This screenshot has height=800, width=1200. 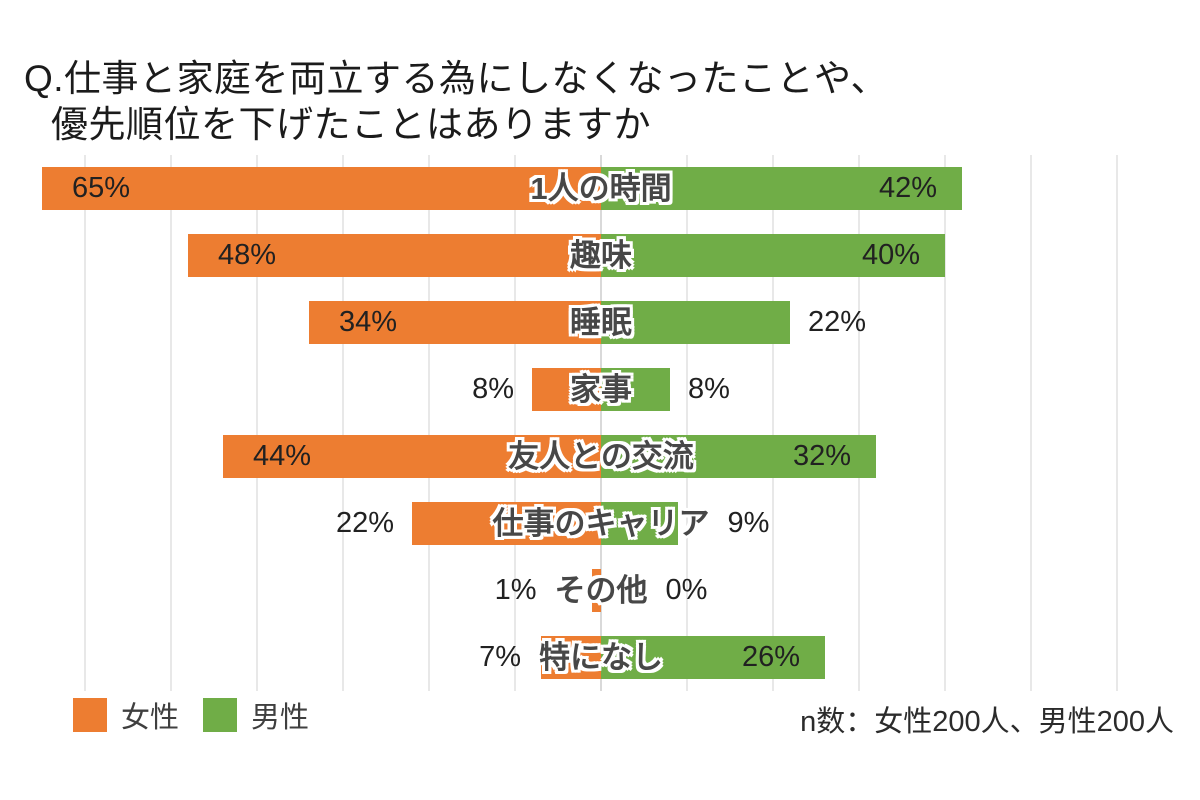 I want to click on legend-label-men: 男性, so click(x=280, y=718).